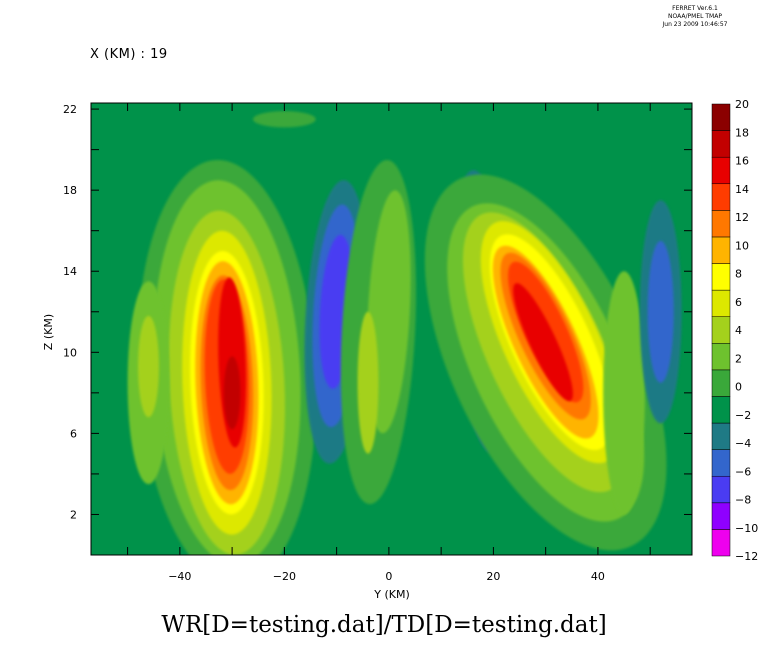 This screenshot has height=662, width=768. What do you see at coordinates (742, 217) in the screenshot?
I see `colorbar-label: 12` at bounding box center [742, 217].